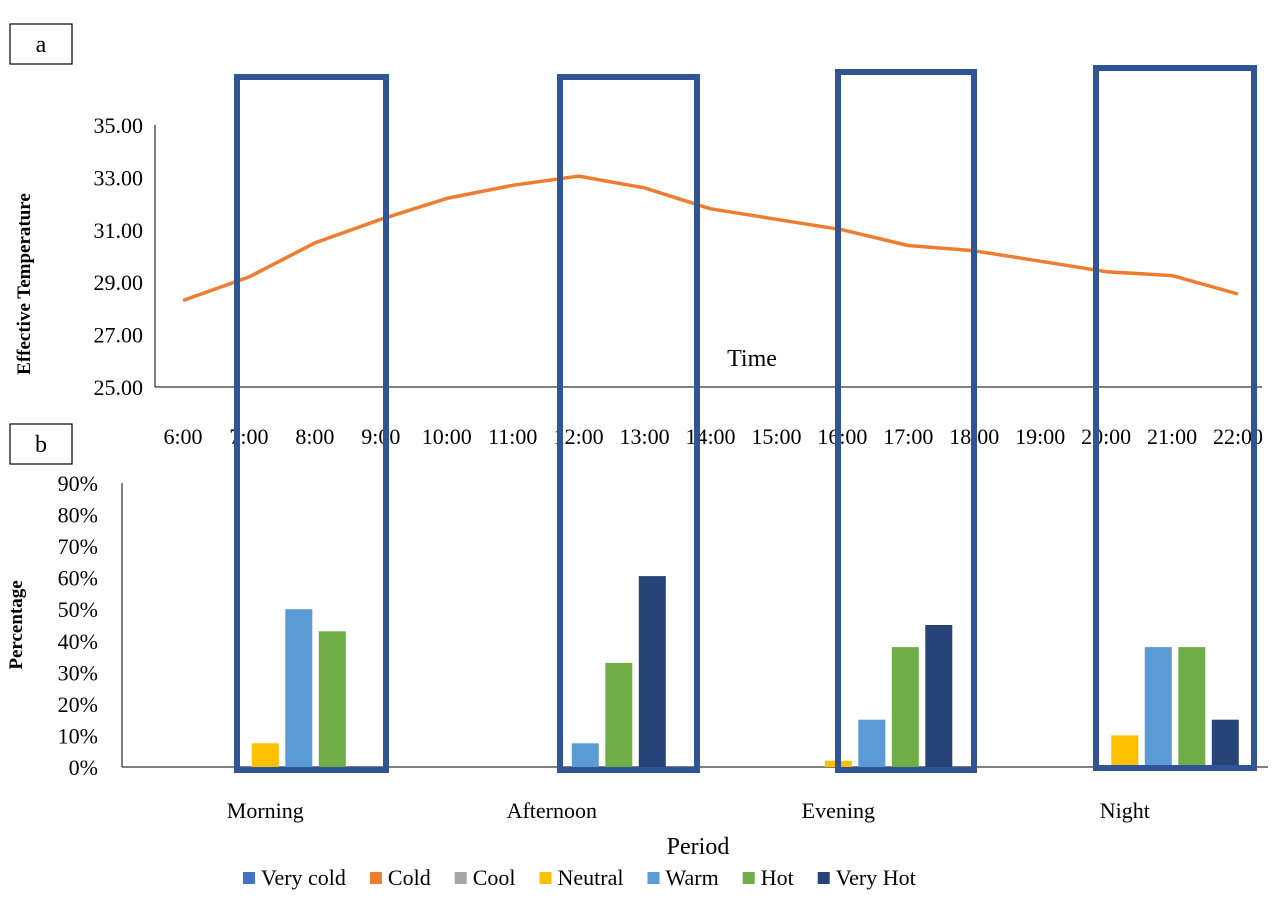  I want to click on panel-a-label: a, so click(41, 44).